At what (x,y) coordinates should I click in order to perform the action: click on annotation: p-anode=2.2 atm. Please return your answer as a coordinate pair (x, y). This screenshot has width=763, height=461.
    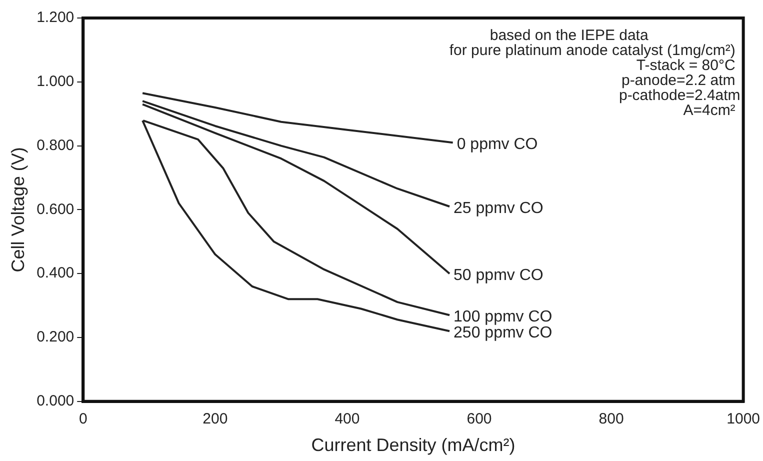
    Looking at the image, I should click on (678, 81).